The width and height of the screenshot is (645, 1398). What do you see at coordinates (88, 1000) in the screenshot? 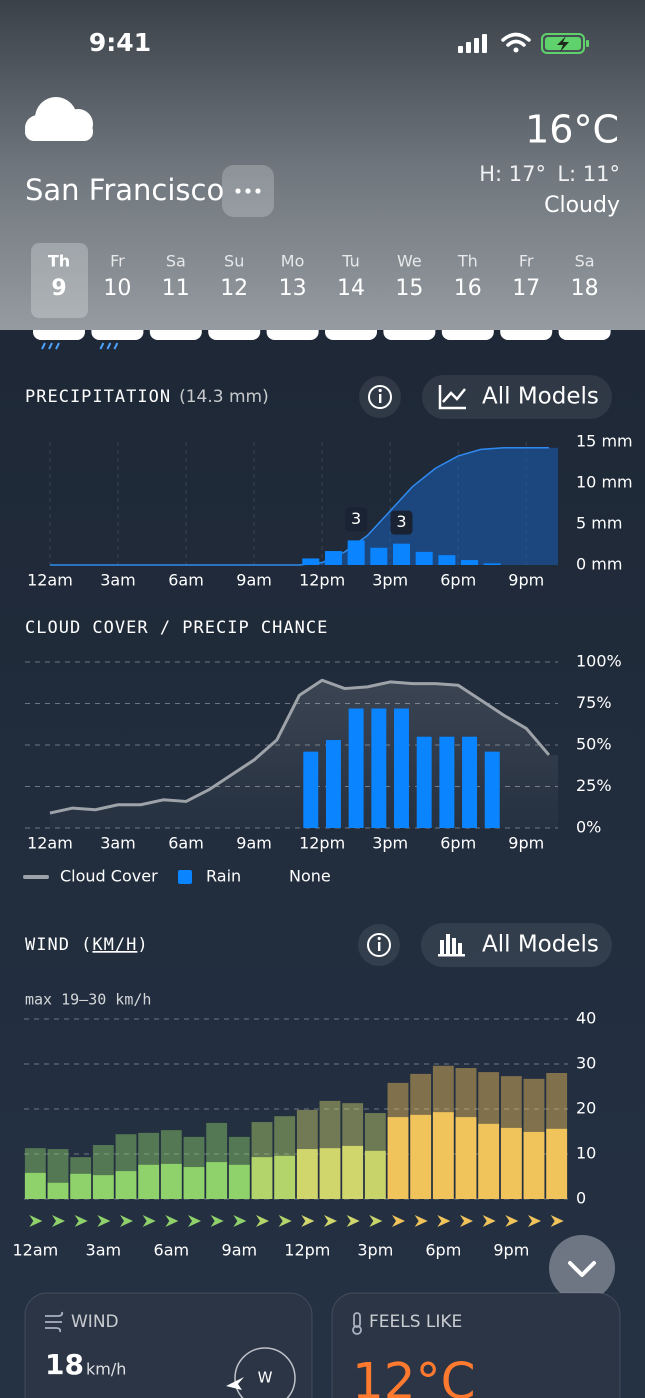
I see `wind-subtitle: max 19–30 km/h` at bounding box center [88, 1000].